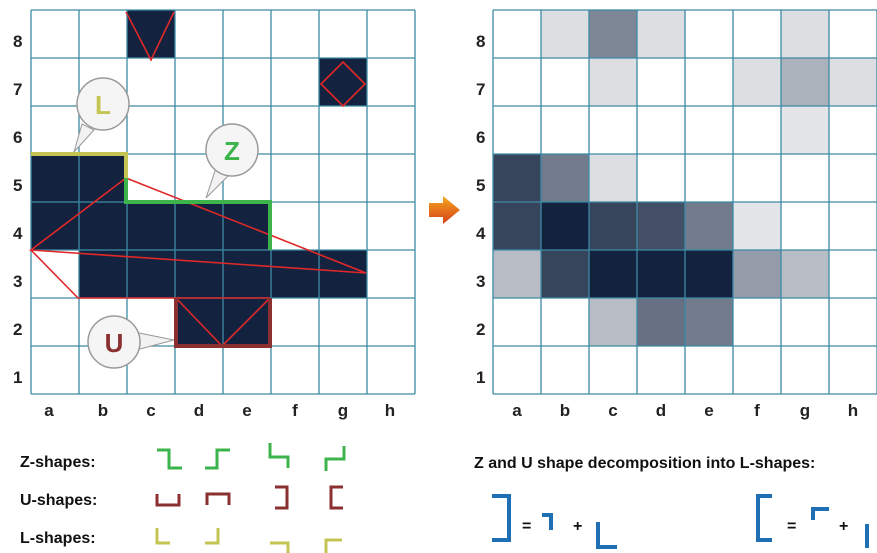 Image resolution: width=877 pixels, height=553 pixels. I want to click on z-shape-highlight, so click(198, 214).